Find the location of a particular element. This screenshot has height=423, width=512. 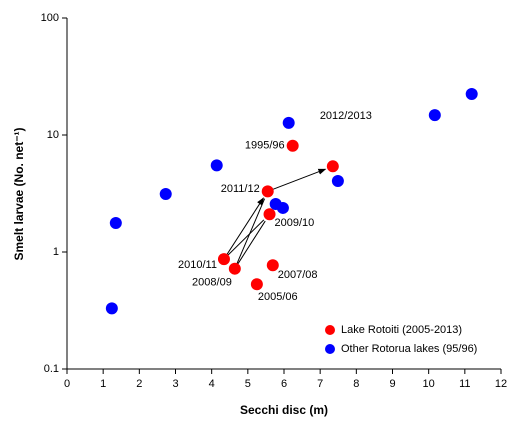

x-tick-label: 2 is located at coordinates (139, 384).